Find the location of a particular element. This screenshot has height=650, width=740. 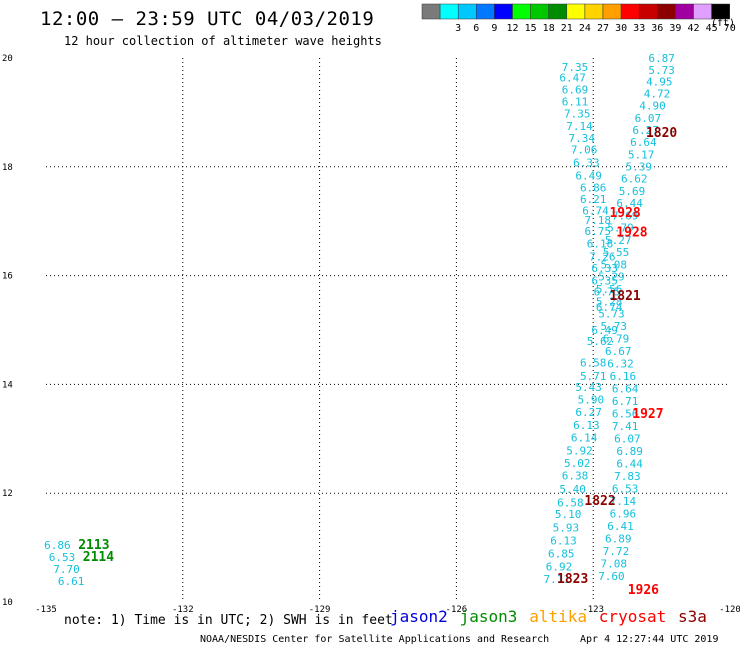

y-tick-label: 18 is located at coordinates (7, 168).